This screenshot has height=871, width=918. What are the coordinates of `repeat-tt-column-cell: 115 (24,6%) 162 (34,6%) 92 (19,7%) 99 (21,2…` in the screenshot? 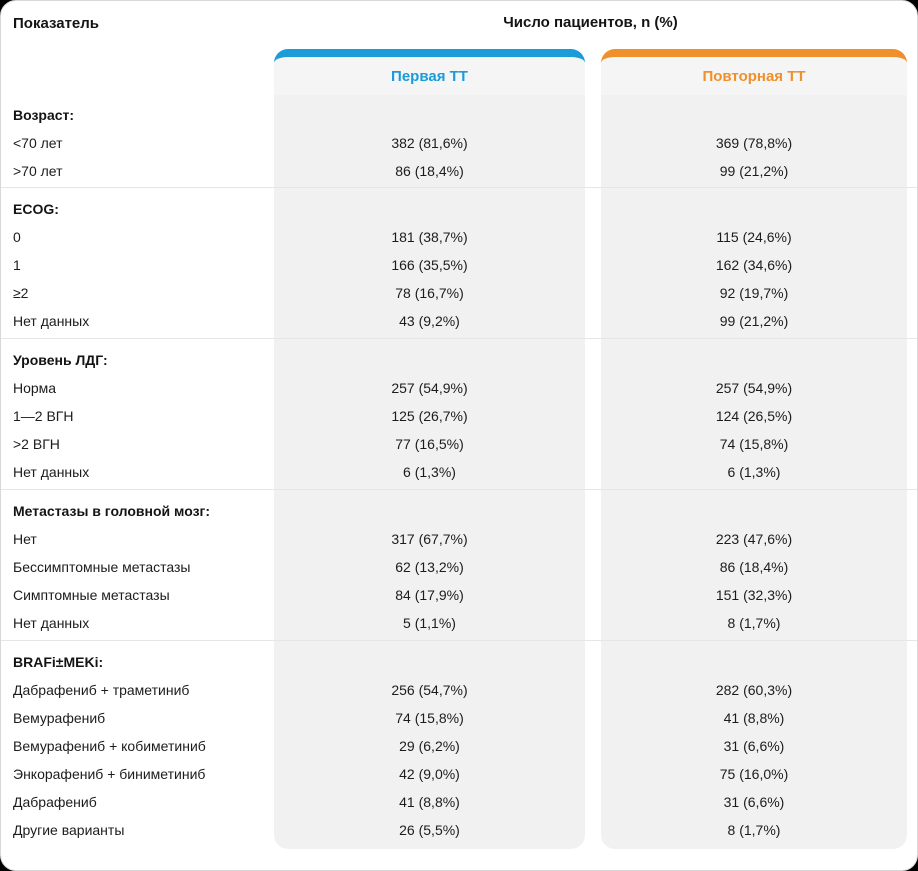 It's located at (754, 263).